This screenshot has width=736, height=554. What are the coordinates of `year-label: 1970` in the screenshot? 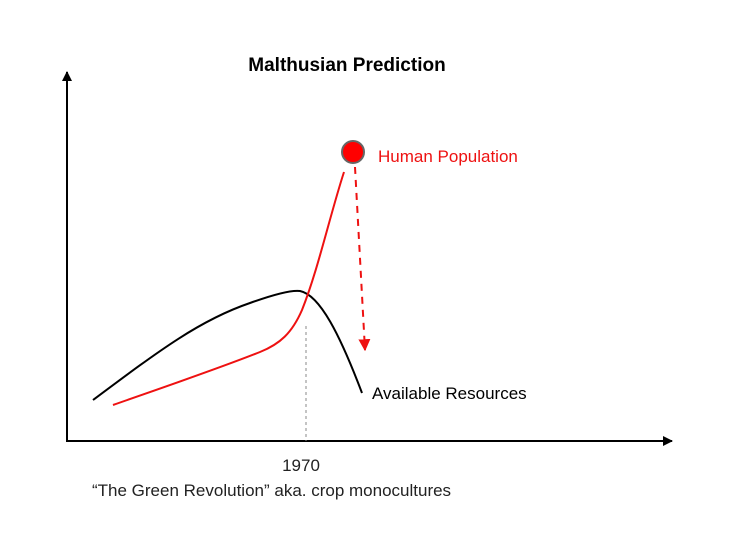 It's located at (301, 465).